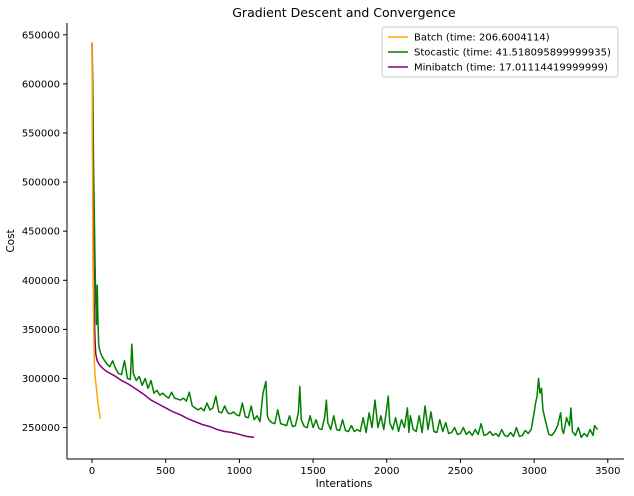  I want to click on x-tick-label: 500, so click(165, 471).